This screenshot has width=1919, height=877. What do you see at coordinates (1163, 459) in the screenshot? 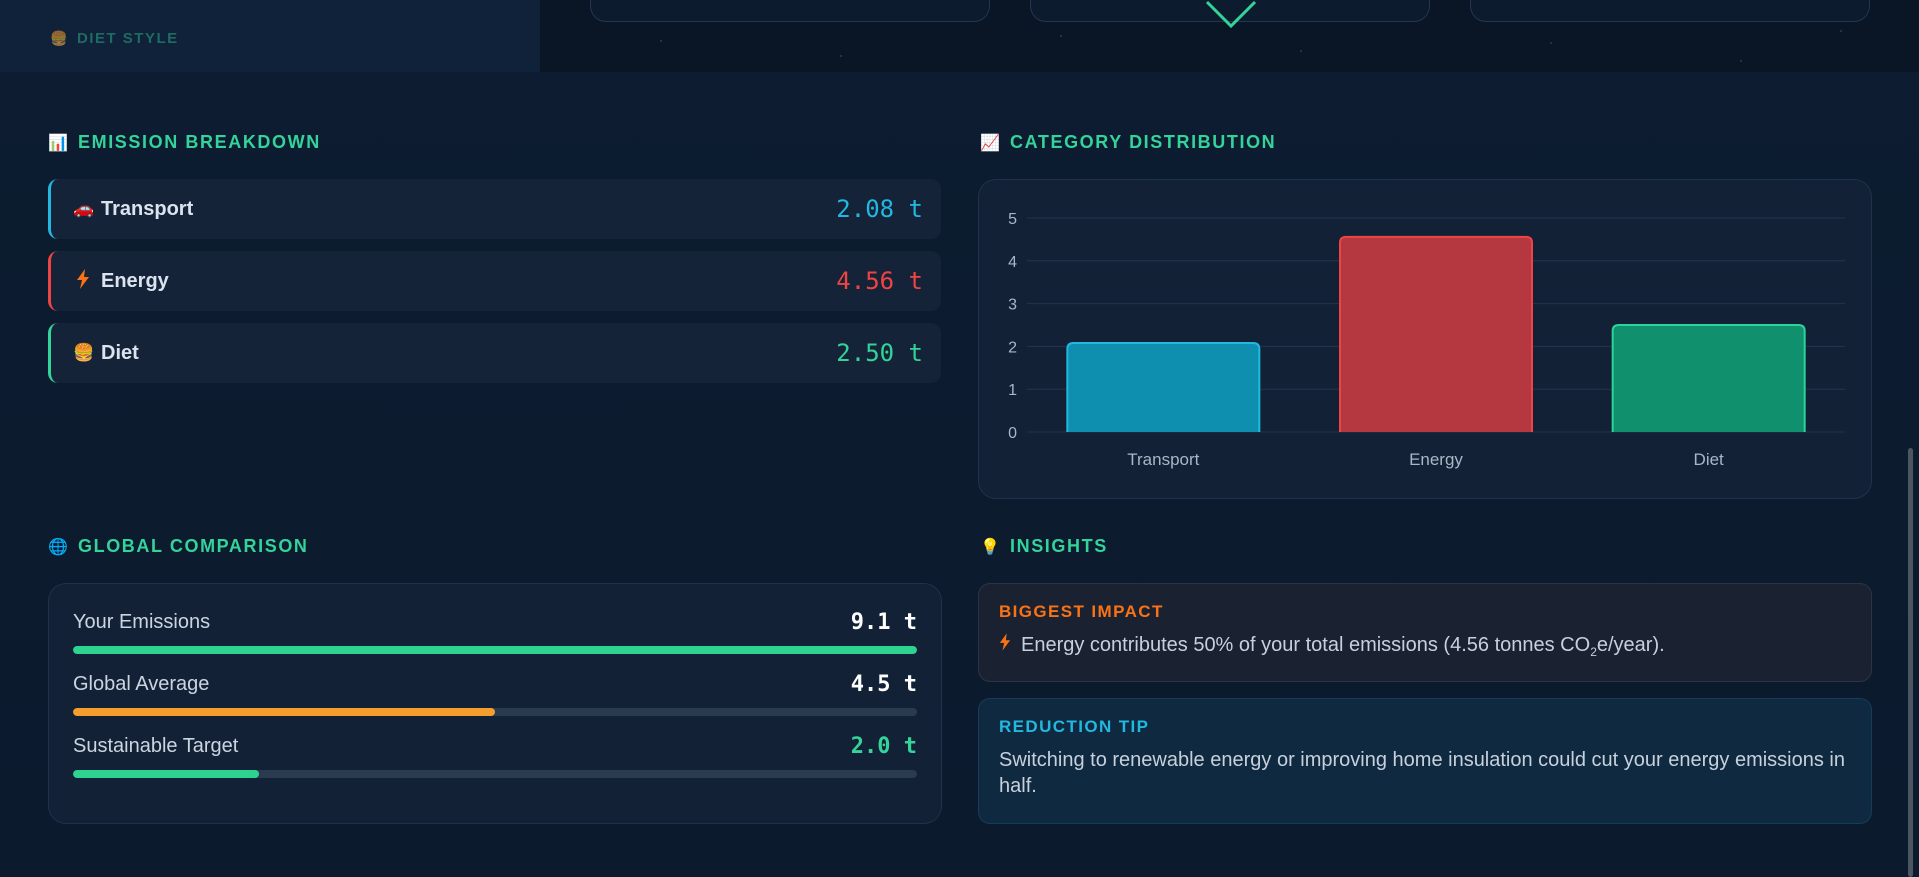
I see `x-tick-label: Transport` at bounding box center [1163, 459].